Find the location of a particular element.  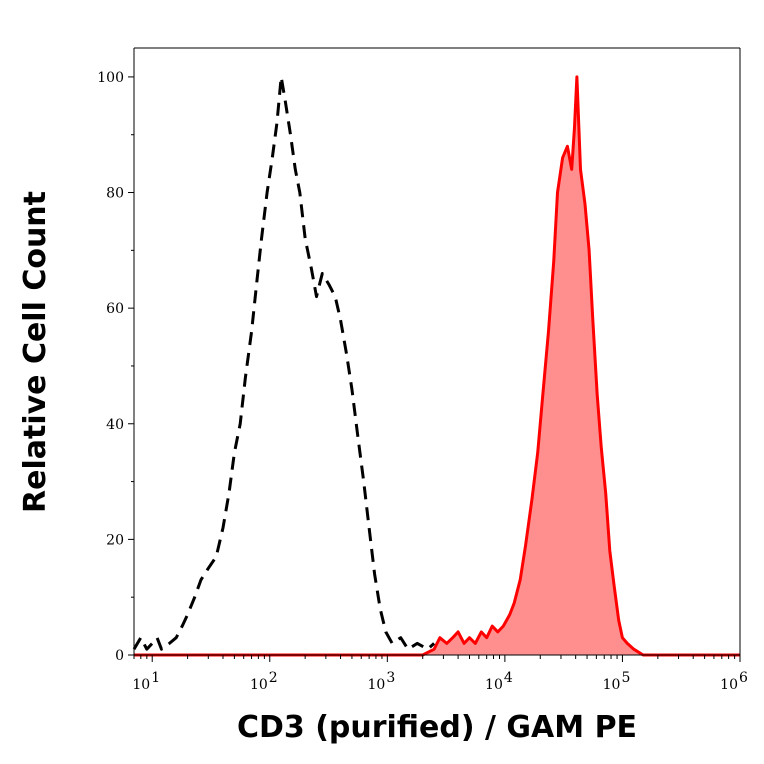

x-tick-exponent-5: 5 is located at coordinates (625, 678).